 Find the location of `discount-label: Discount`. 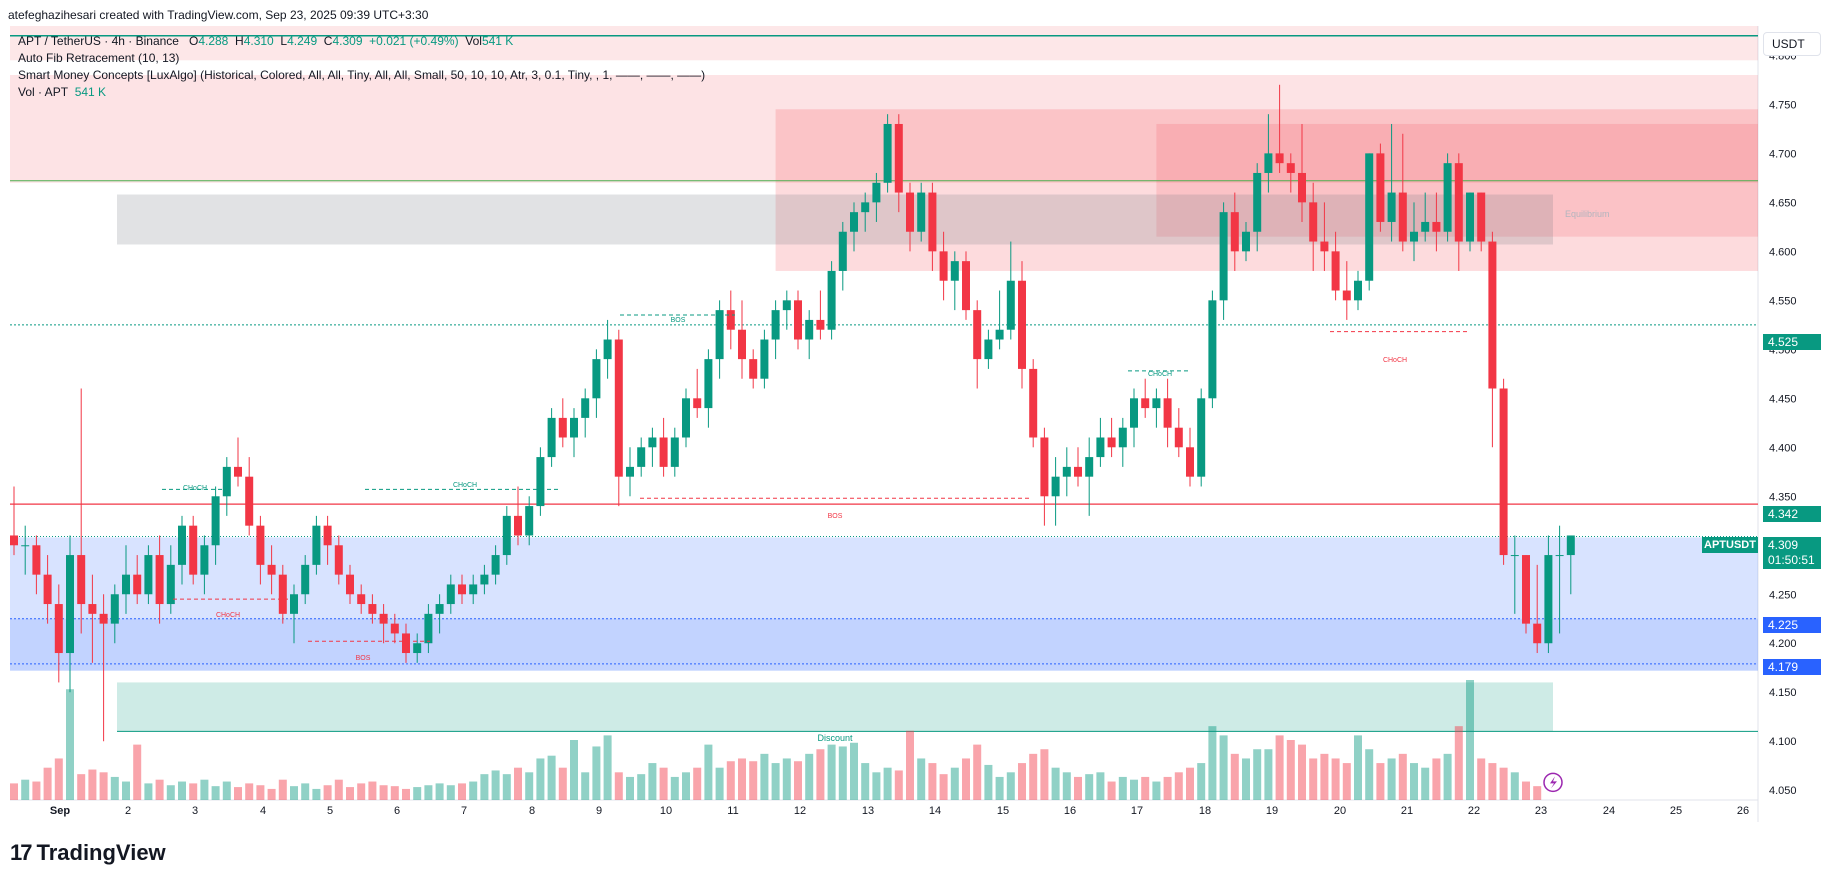

discount-label: Discount is located at coordinates (835, 738).